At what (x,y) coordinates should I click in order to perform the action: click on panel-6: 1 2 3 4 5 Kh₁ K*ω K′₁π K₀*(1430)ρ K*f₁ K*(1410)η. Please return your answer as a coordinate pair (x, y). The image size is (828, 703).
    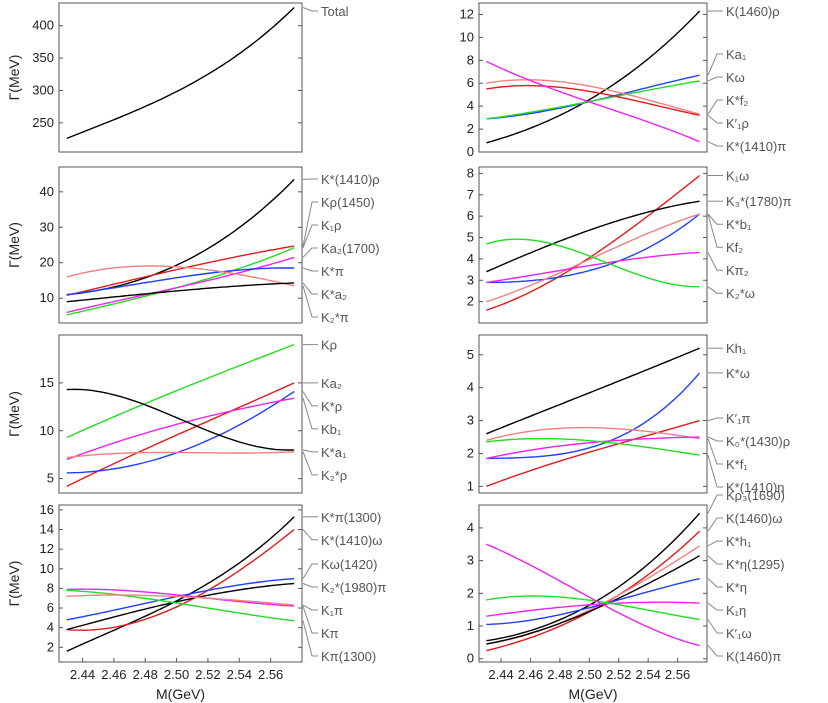
    Looking at the image, I should click on (628, 414).